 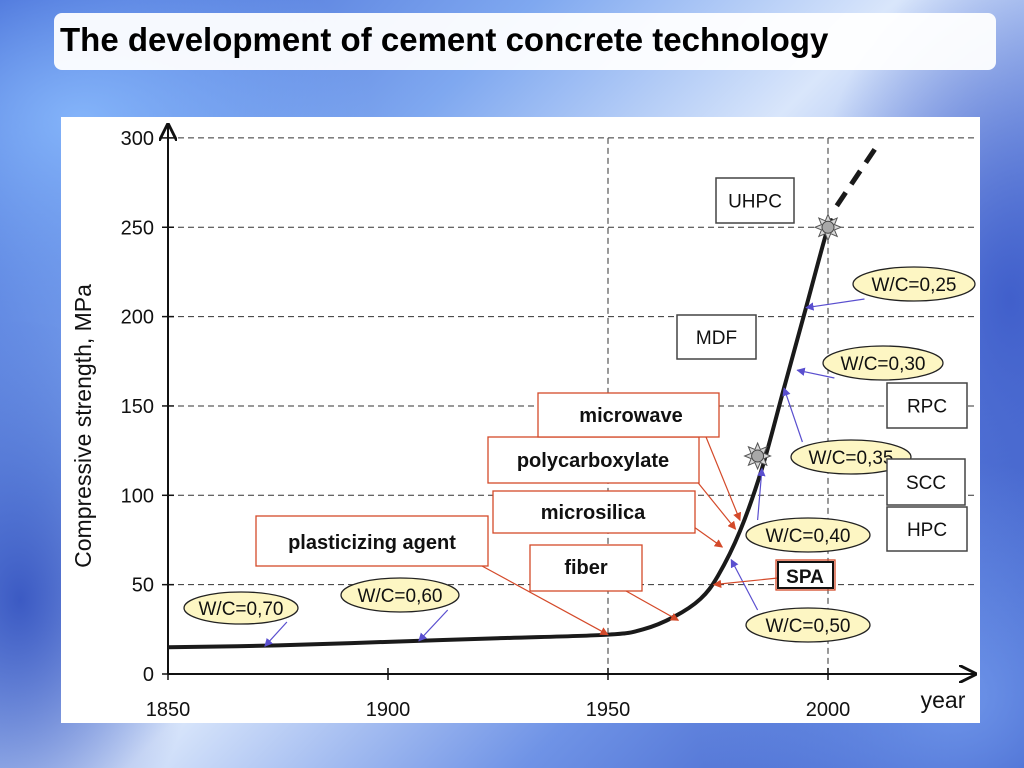 What do you see at coordinates (137, 139) in the screenshot?
I see `y-tick-label: 300` at bounding box center [137, 139].